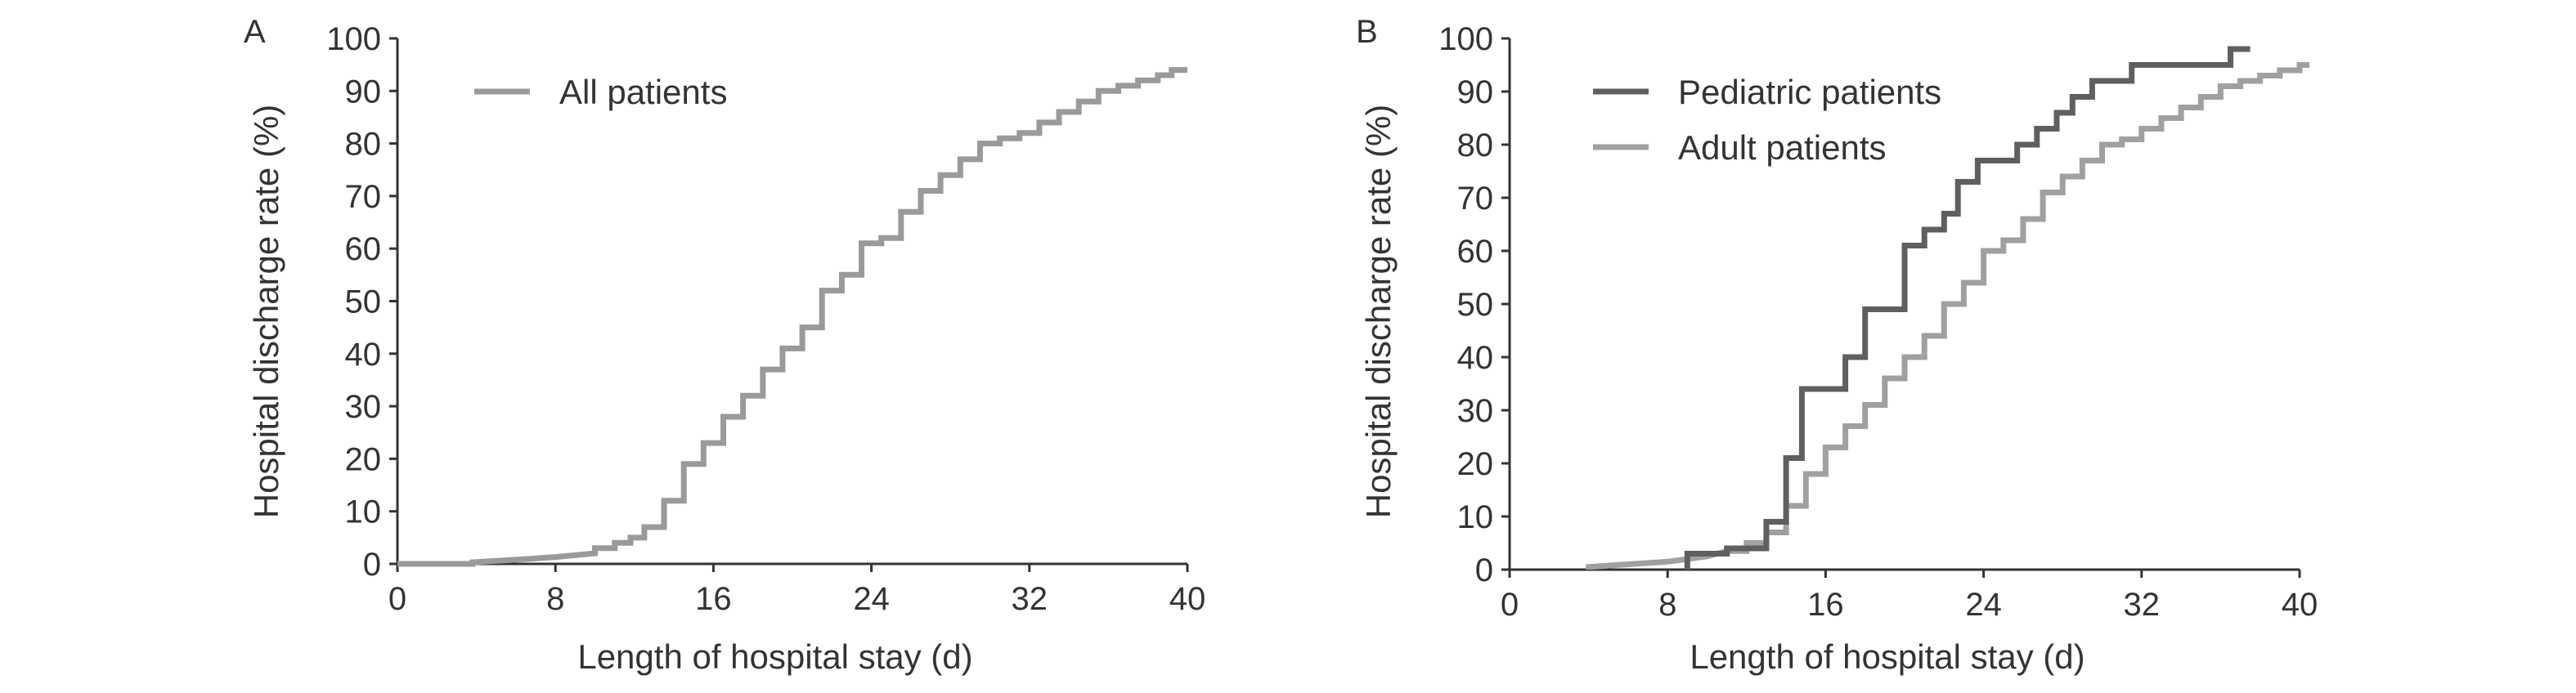 The width and height of the screenshot is (2576, 693). Describe the element at coordinates (643, 92) in the screenshot. I see `legend-label-all-patients: All patients` at that location.